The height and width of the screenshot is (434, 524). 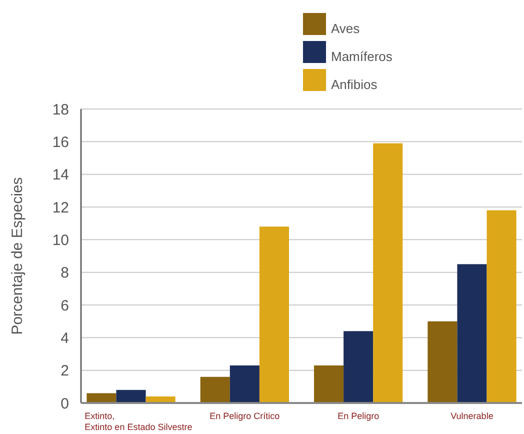 I want to click on x-tick-label: Vulnerable, so click(x=472, y=416).